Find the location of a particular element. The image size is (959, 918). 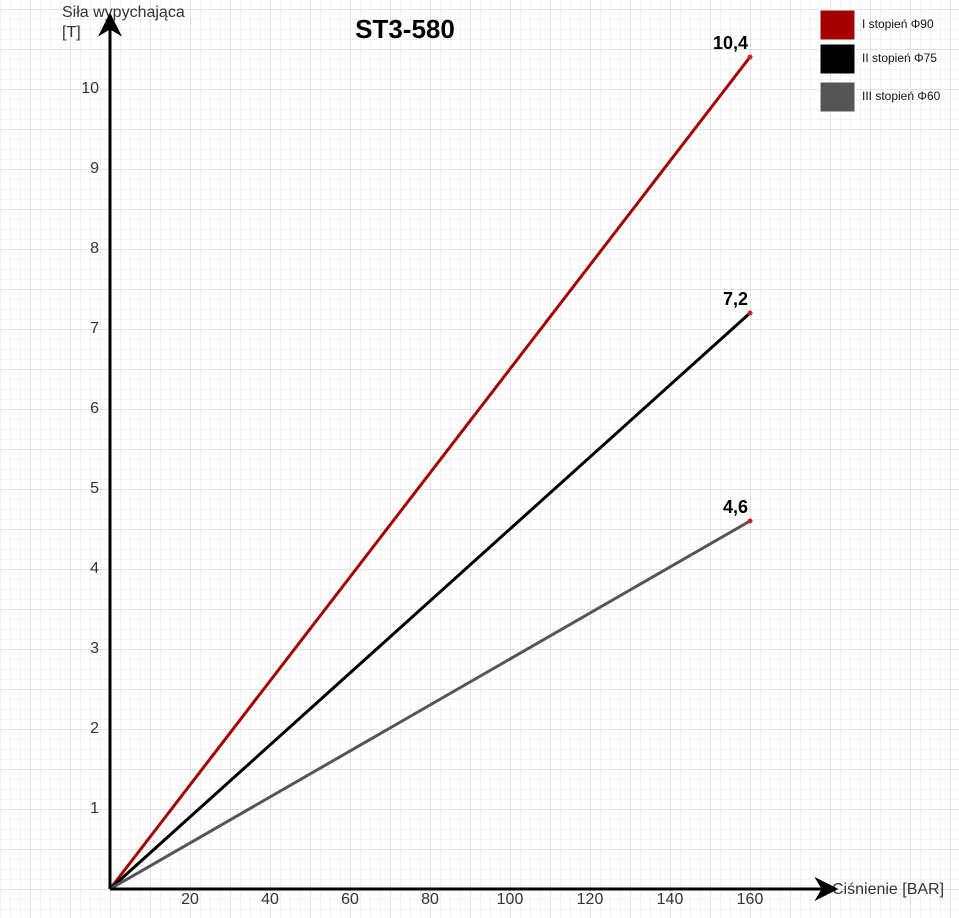

y-tick-label: 3 is located at coordinates (94, 648).